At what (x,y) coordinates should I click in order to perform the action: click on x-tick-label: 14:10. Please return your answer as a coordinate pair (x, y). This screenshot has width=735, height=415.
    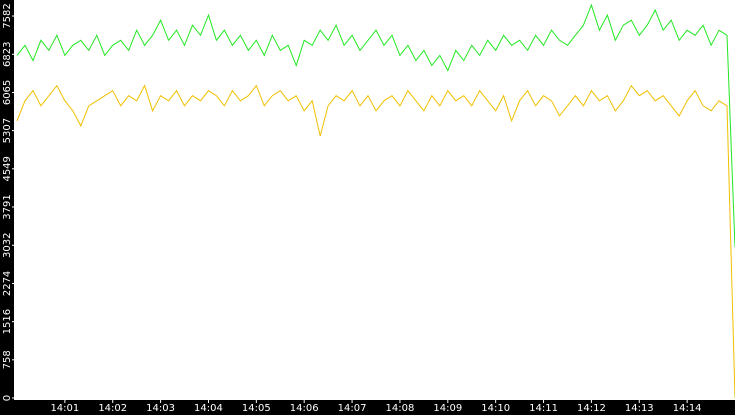
    Looking at the image, I should click on (495, 408).